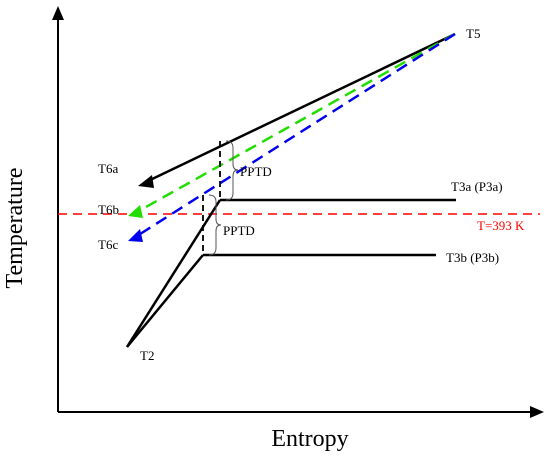 The height and width of the screenshot is (460, 550). Describe the element at coordinates (108, 244) in the screenshot. I see `label-t6c: T6c` at that location.